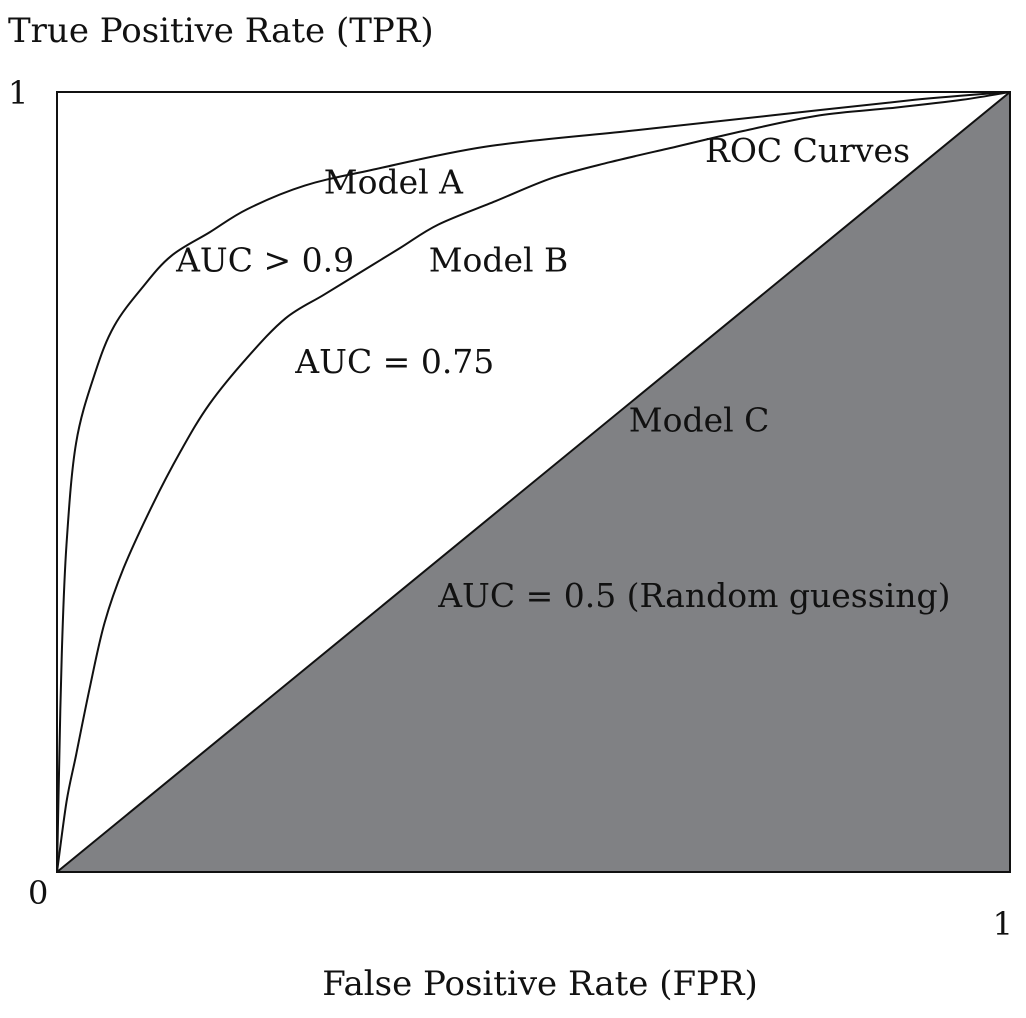 The width and height of the screenshot is (1026, 1018). What do you see at coordinates (693, 595) in the screenshot?
I see `annotation-label: AUC = 0.5 (Random guessing)` at bounding box center [693, 595].